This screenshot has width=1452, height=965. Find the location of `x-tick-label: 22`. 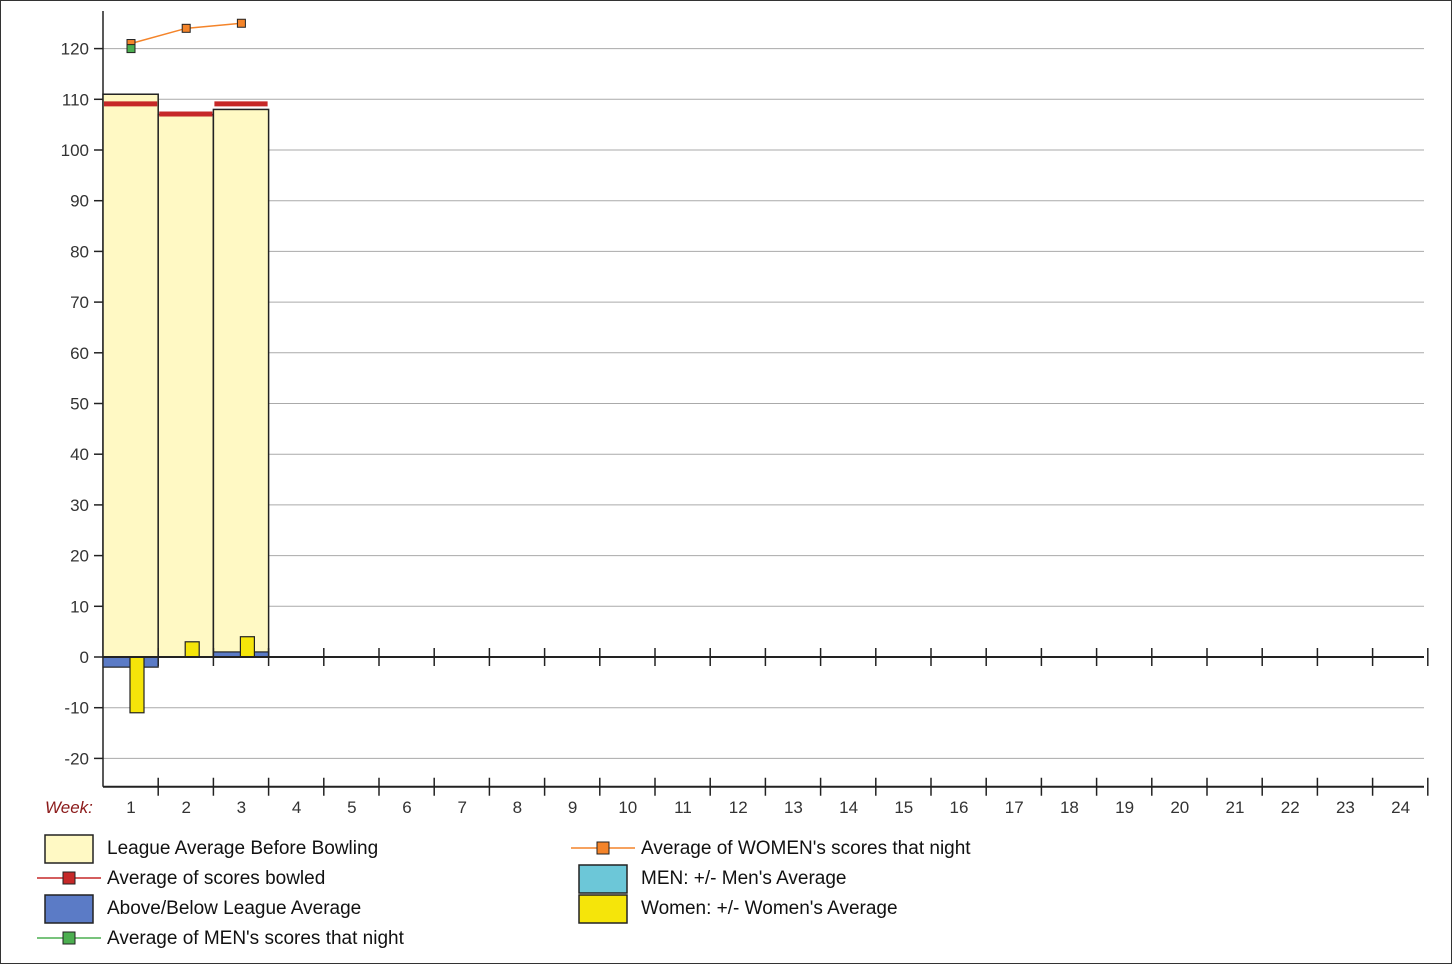

x-tick-label: 22 is located at coordinates (1290, 807).